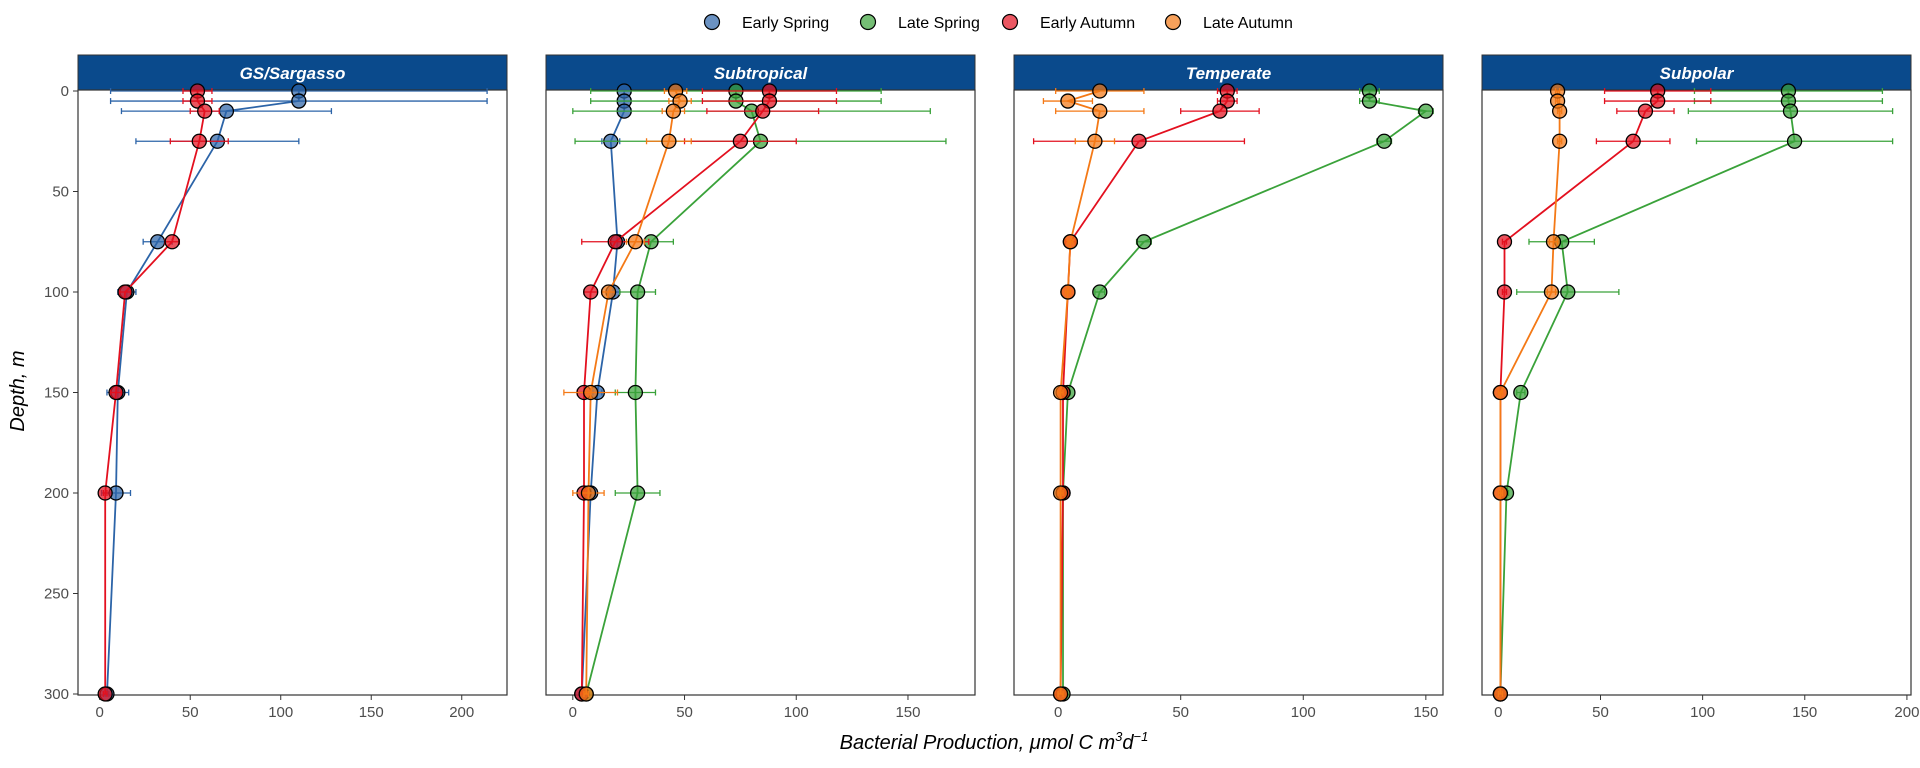 The image size is (1920, 768). Describe the element at coordinates (978, 743) in the screenshot. I see `x-axis-title-main: Bacterial Production, μmol C m` at that location.